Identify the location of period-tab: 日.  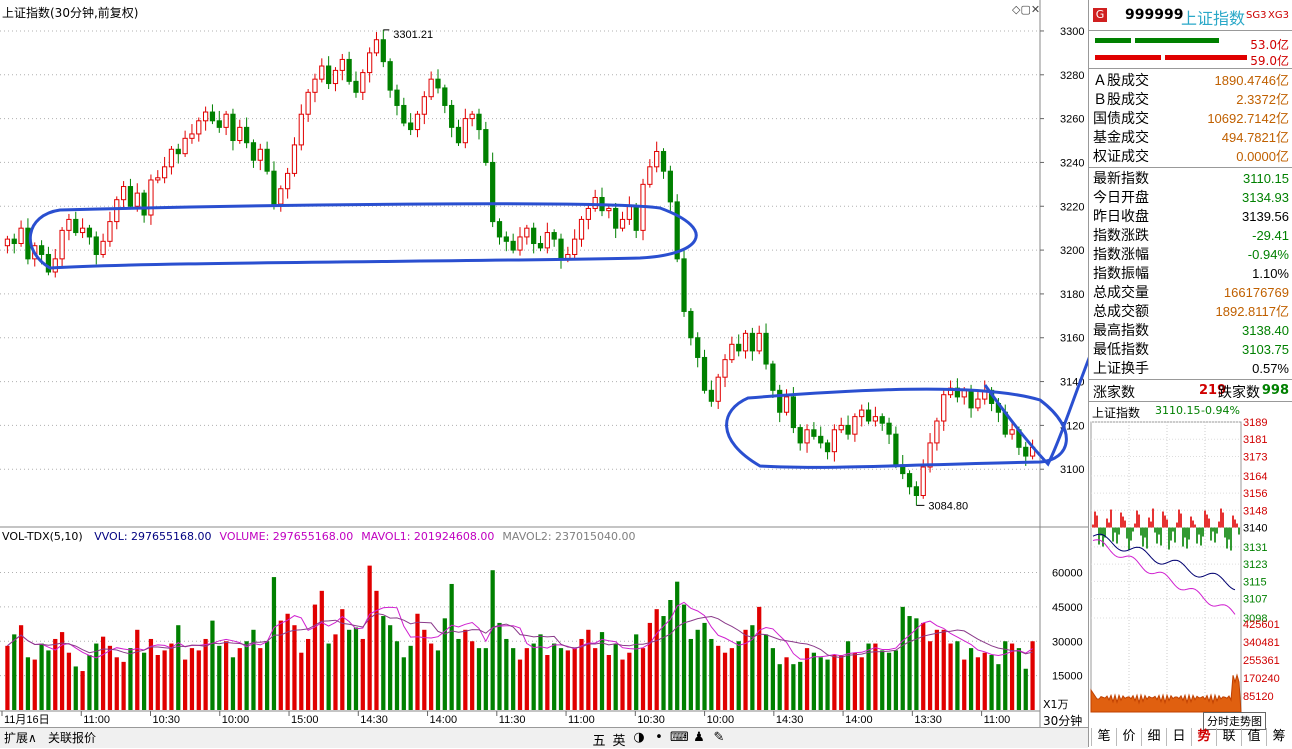
(1178, 737).